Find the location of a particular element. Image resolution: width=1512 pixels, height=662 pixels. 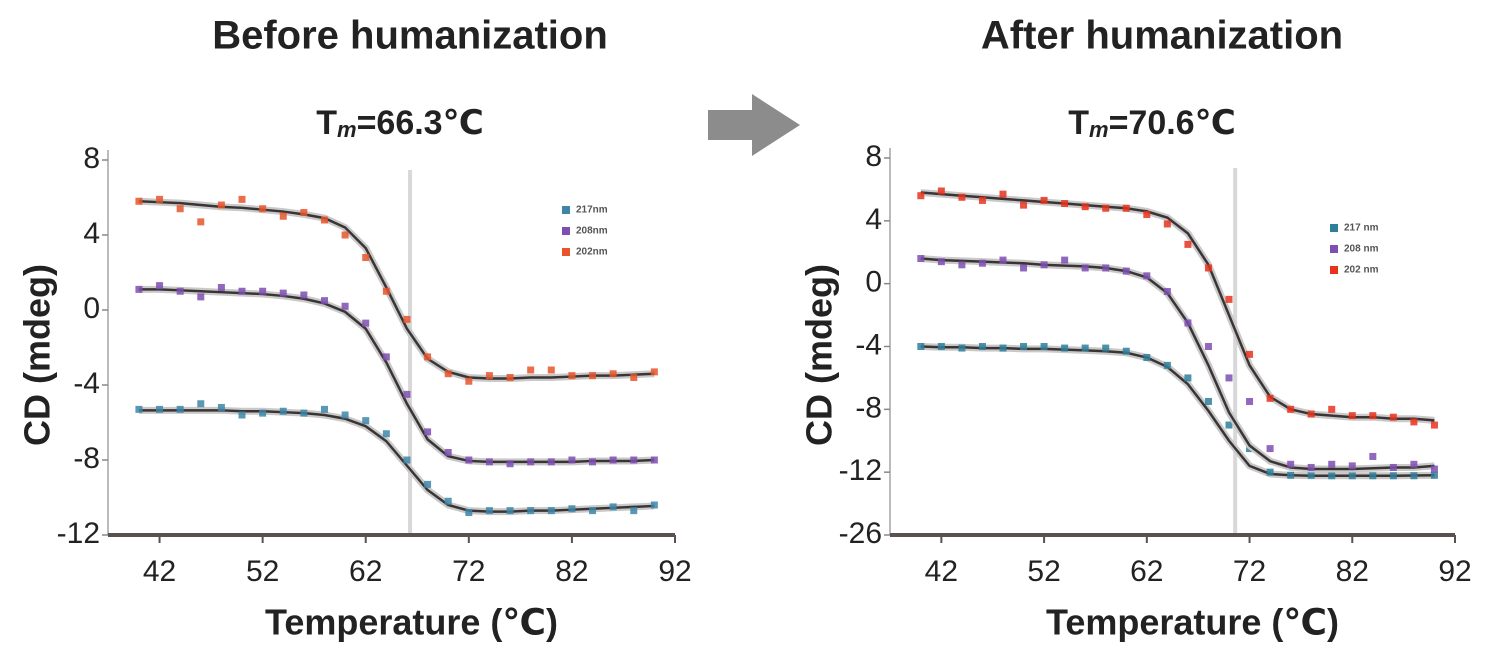

x-axis-label: Temperature (℃) is located at coordinates (411, 622).